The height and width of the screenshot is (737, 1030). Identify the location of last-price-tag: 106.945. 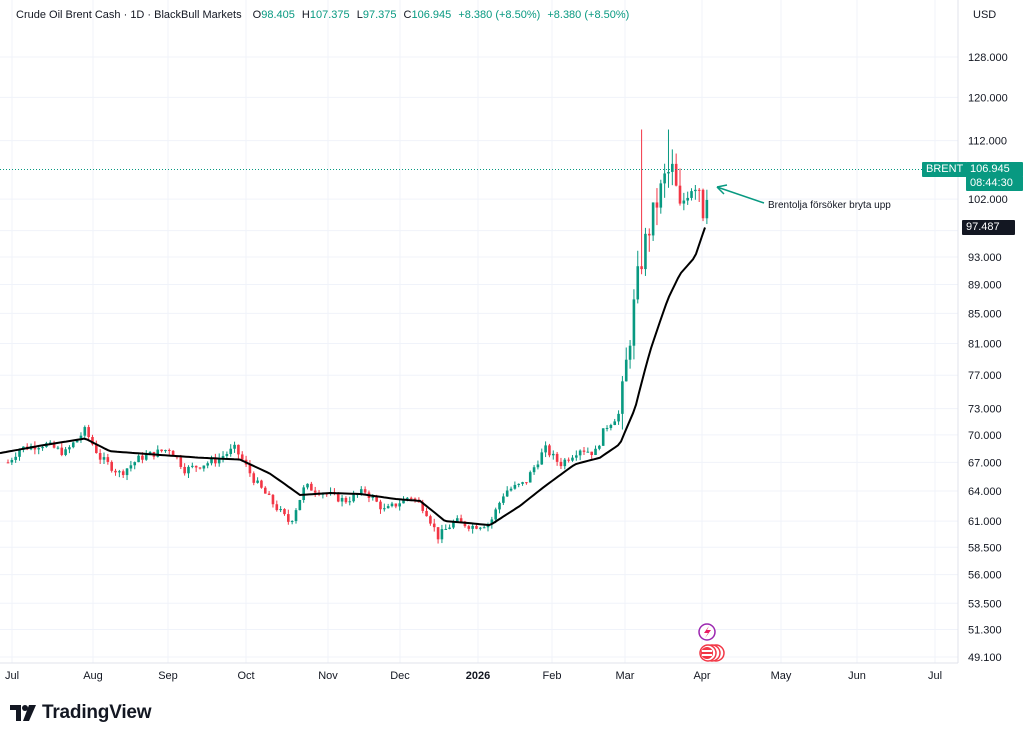
(994, 169).